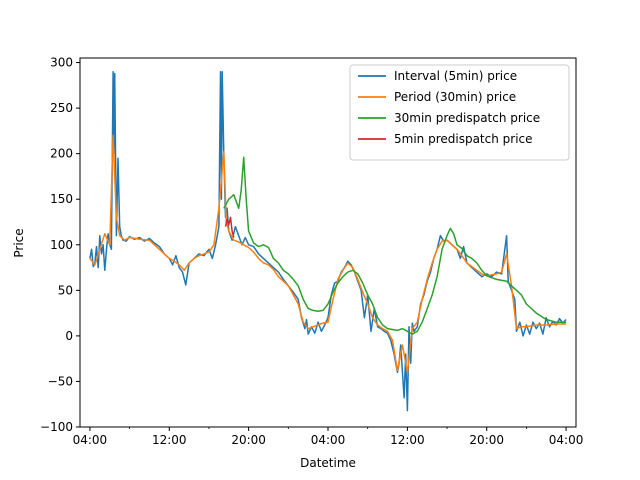  I want to click on legend-box, so click(459, 112).